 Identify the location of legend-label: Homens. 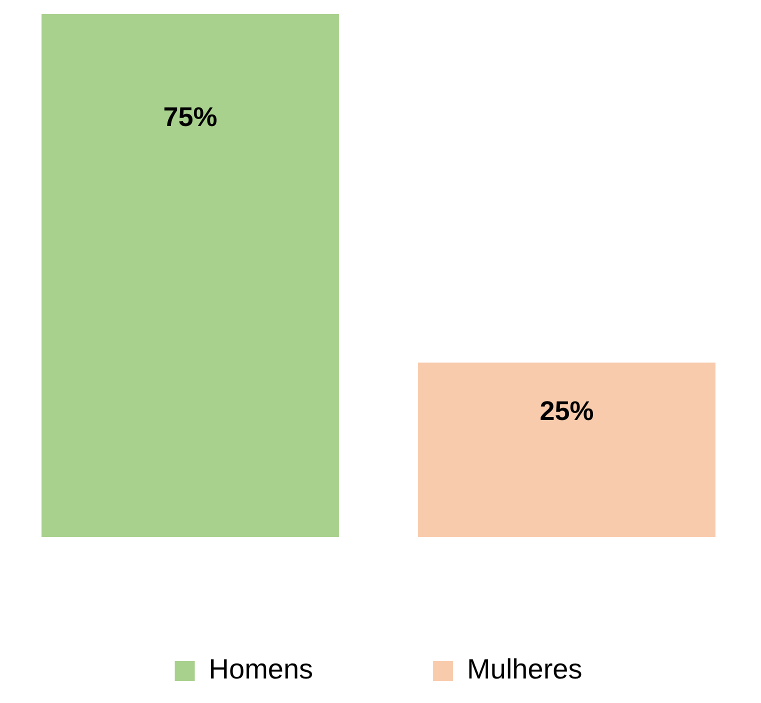
(261, 669).